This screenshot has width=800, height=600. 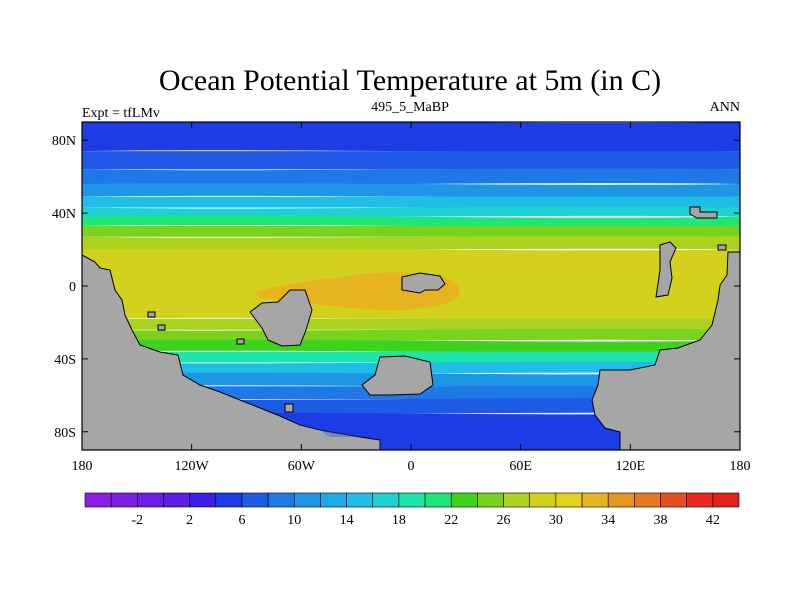 I want to click on colorbar-label: -2, so click(x=137, y=520).